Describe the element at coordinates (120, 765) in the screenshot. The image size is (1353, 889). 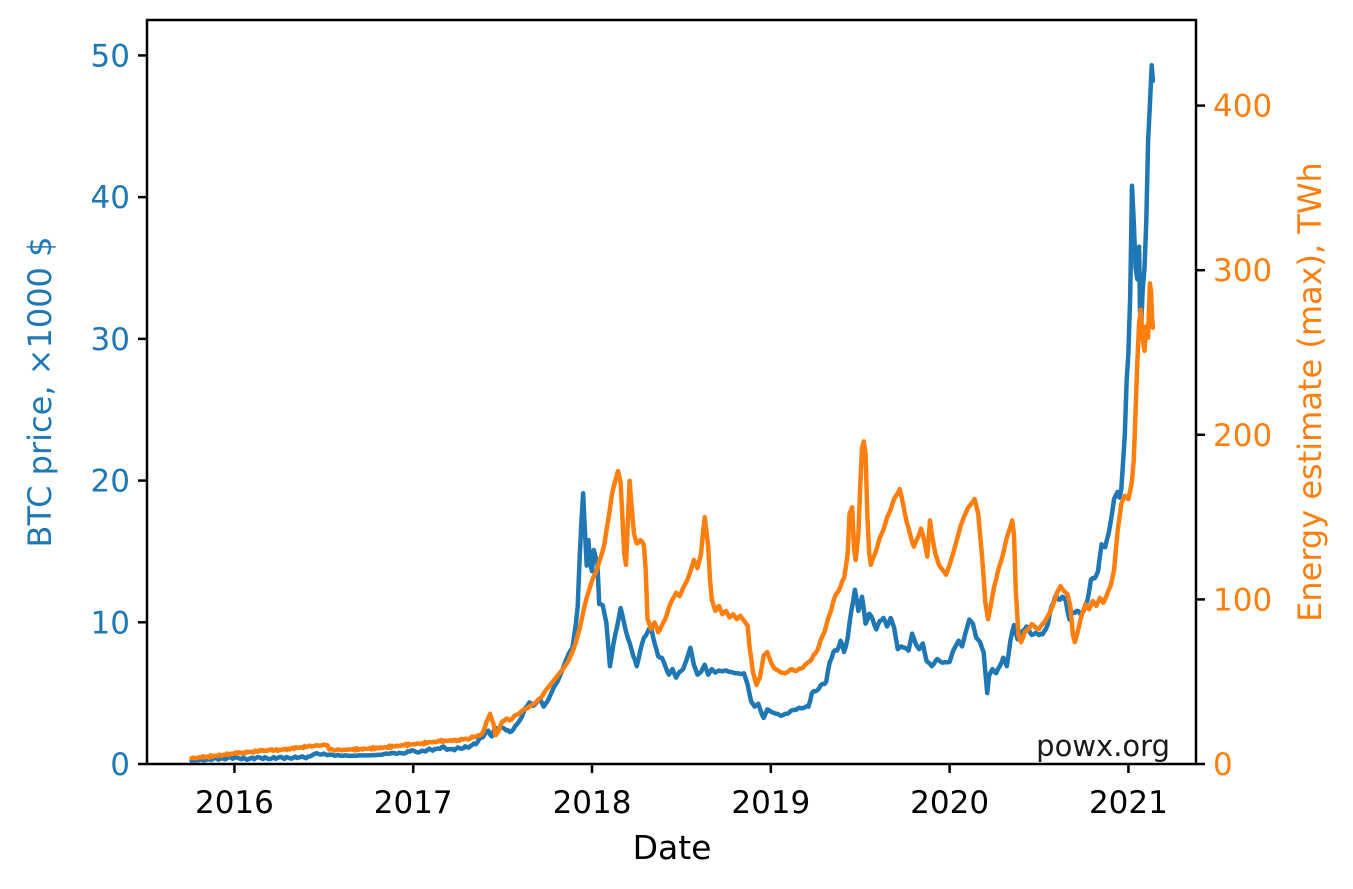
I see `left-tick-label: 0` at that location.